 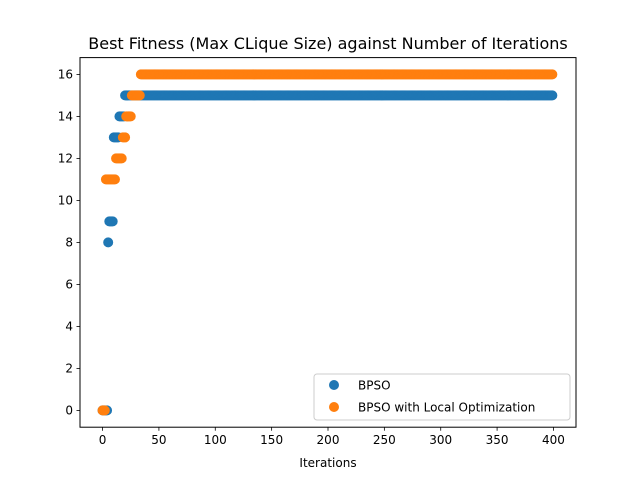 What do you see at coordinates (65, 201) in the screenshot?
I see `y-tick-label: 10` at bounding box center [65, 201].